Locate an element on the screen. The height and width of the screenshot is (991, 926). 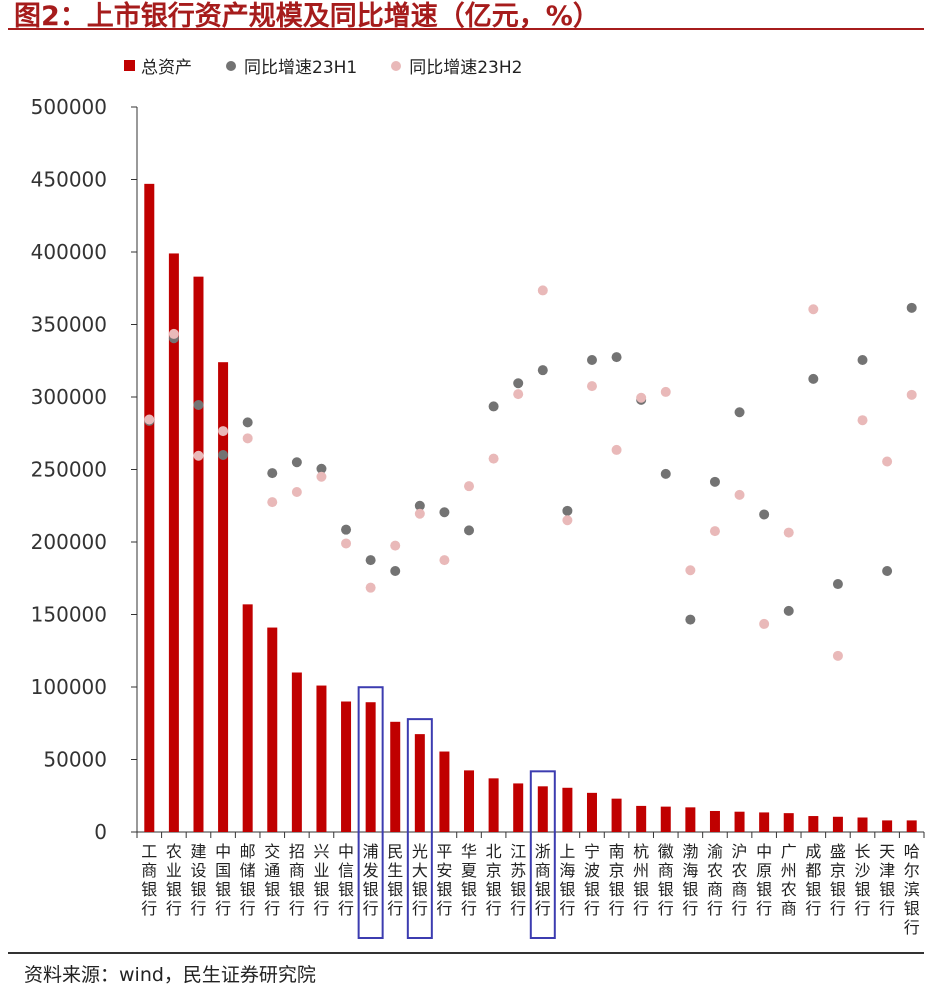
legend: 总资产 同比增速23H1 同比增速23H2 is located at coordinates (340, 65).